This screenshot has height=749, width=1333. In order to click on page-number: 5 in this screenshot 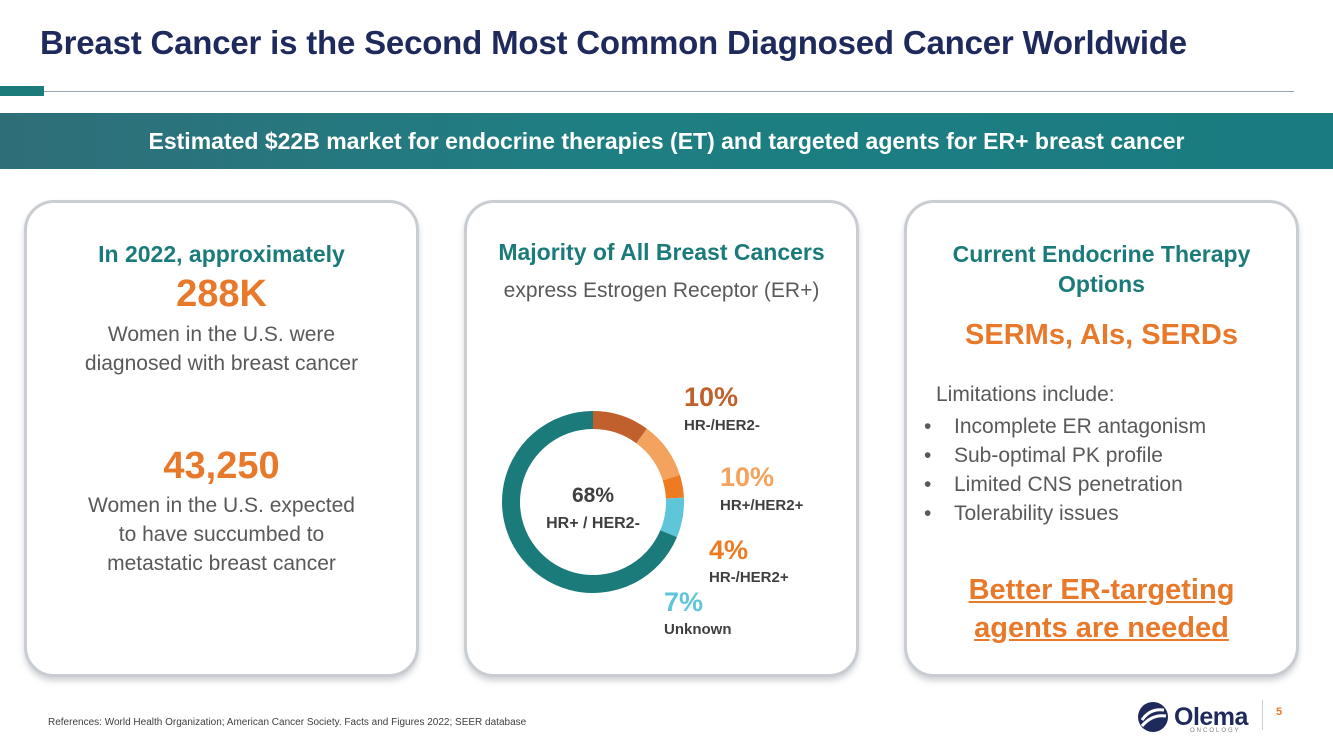, I will do `click(1279, 712)`.